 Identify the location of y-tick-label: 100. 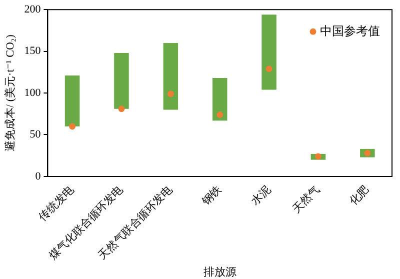
(33, 92).